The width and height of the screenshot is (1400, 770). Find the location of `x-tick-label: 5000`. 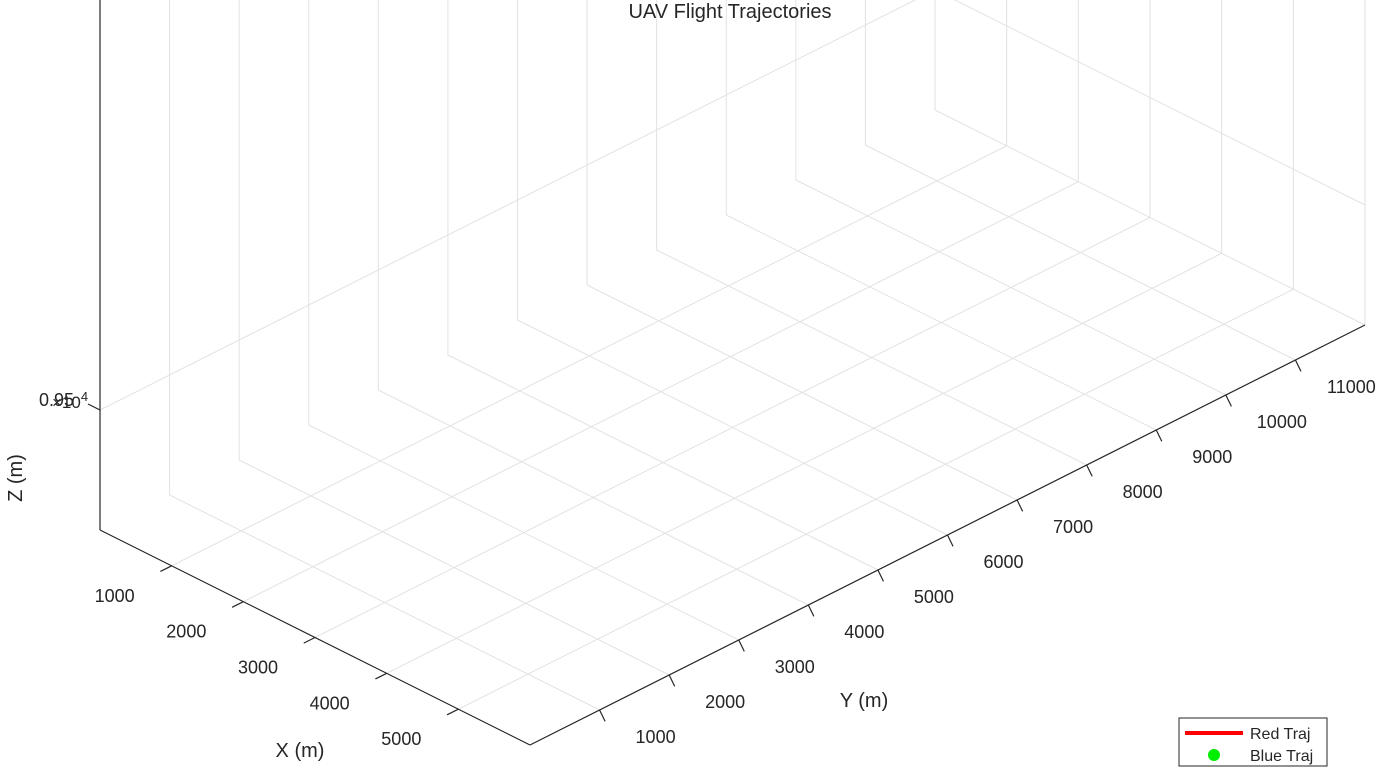

x-tick-label: 5000 is located at coordinates (401, 739).